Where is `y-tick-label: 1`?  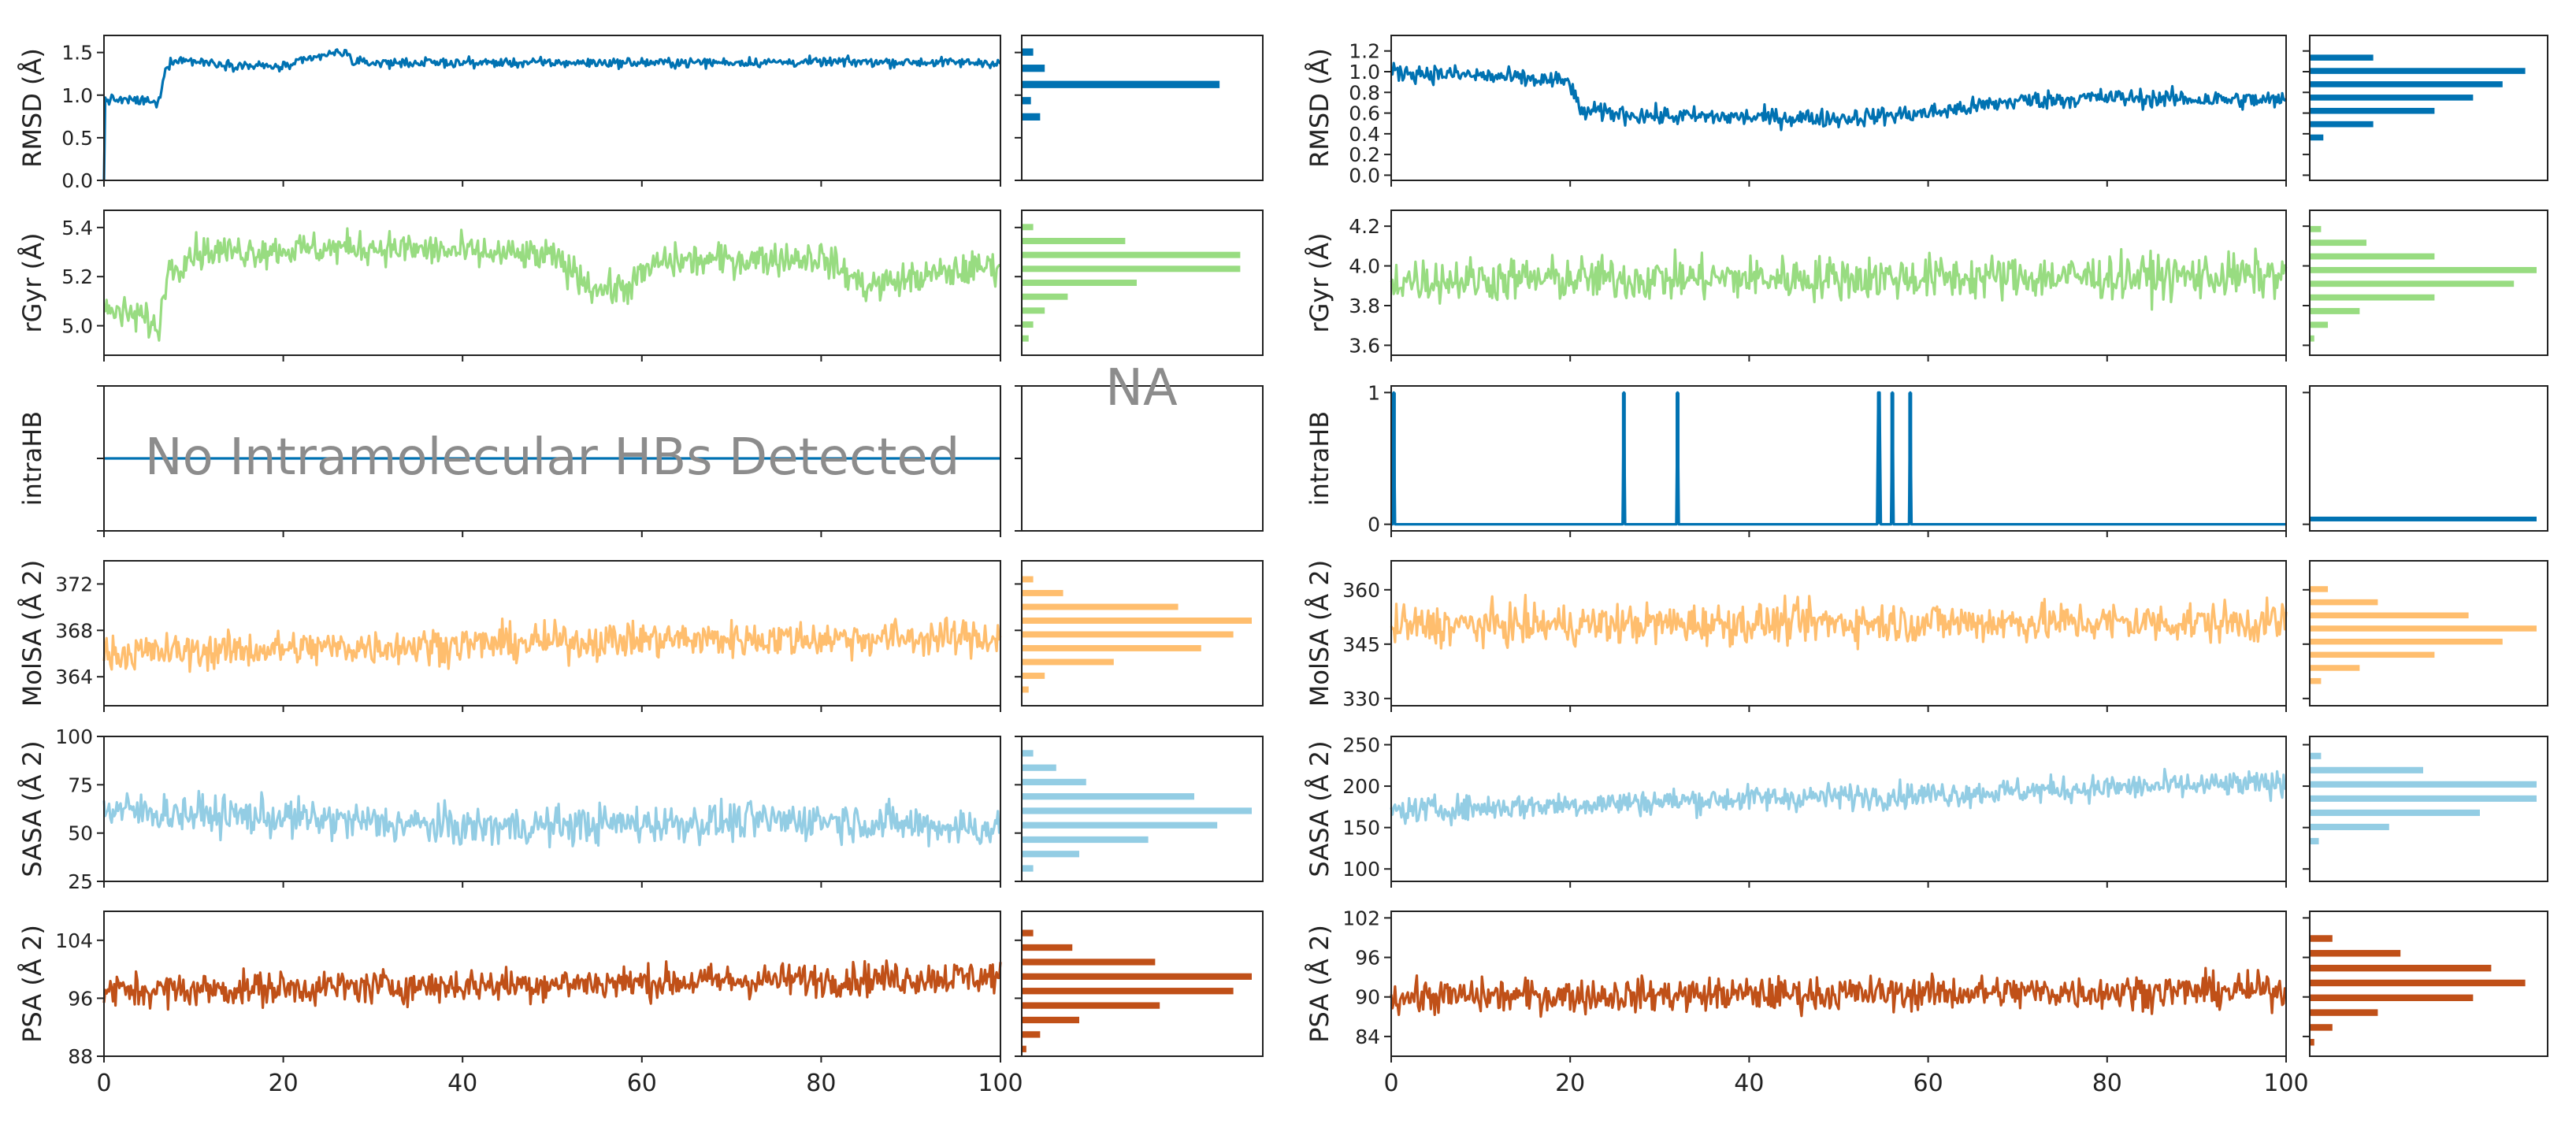 y-tick-label: 1 is located at coordinates (1374, 392).